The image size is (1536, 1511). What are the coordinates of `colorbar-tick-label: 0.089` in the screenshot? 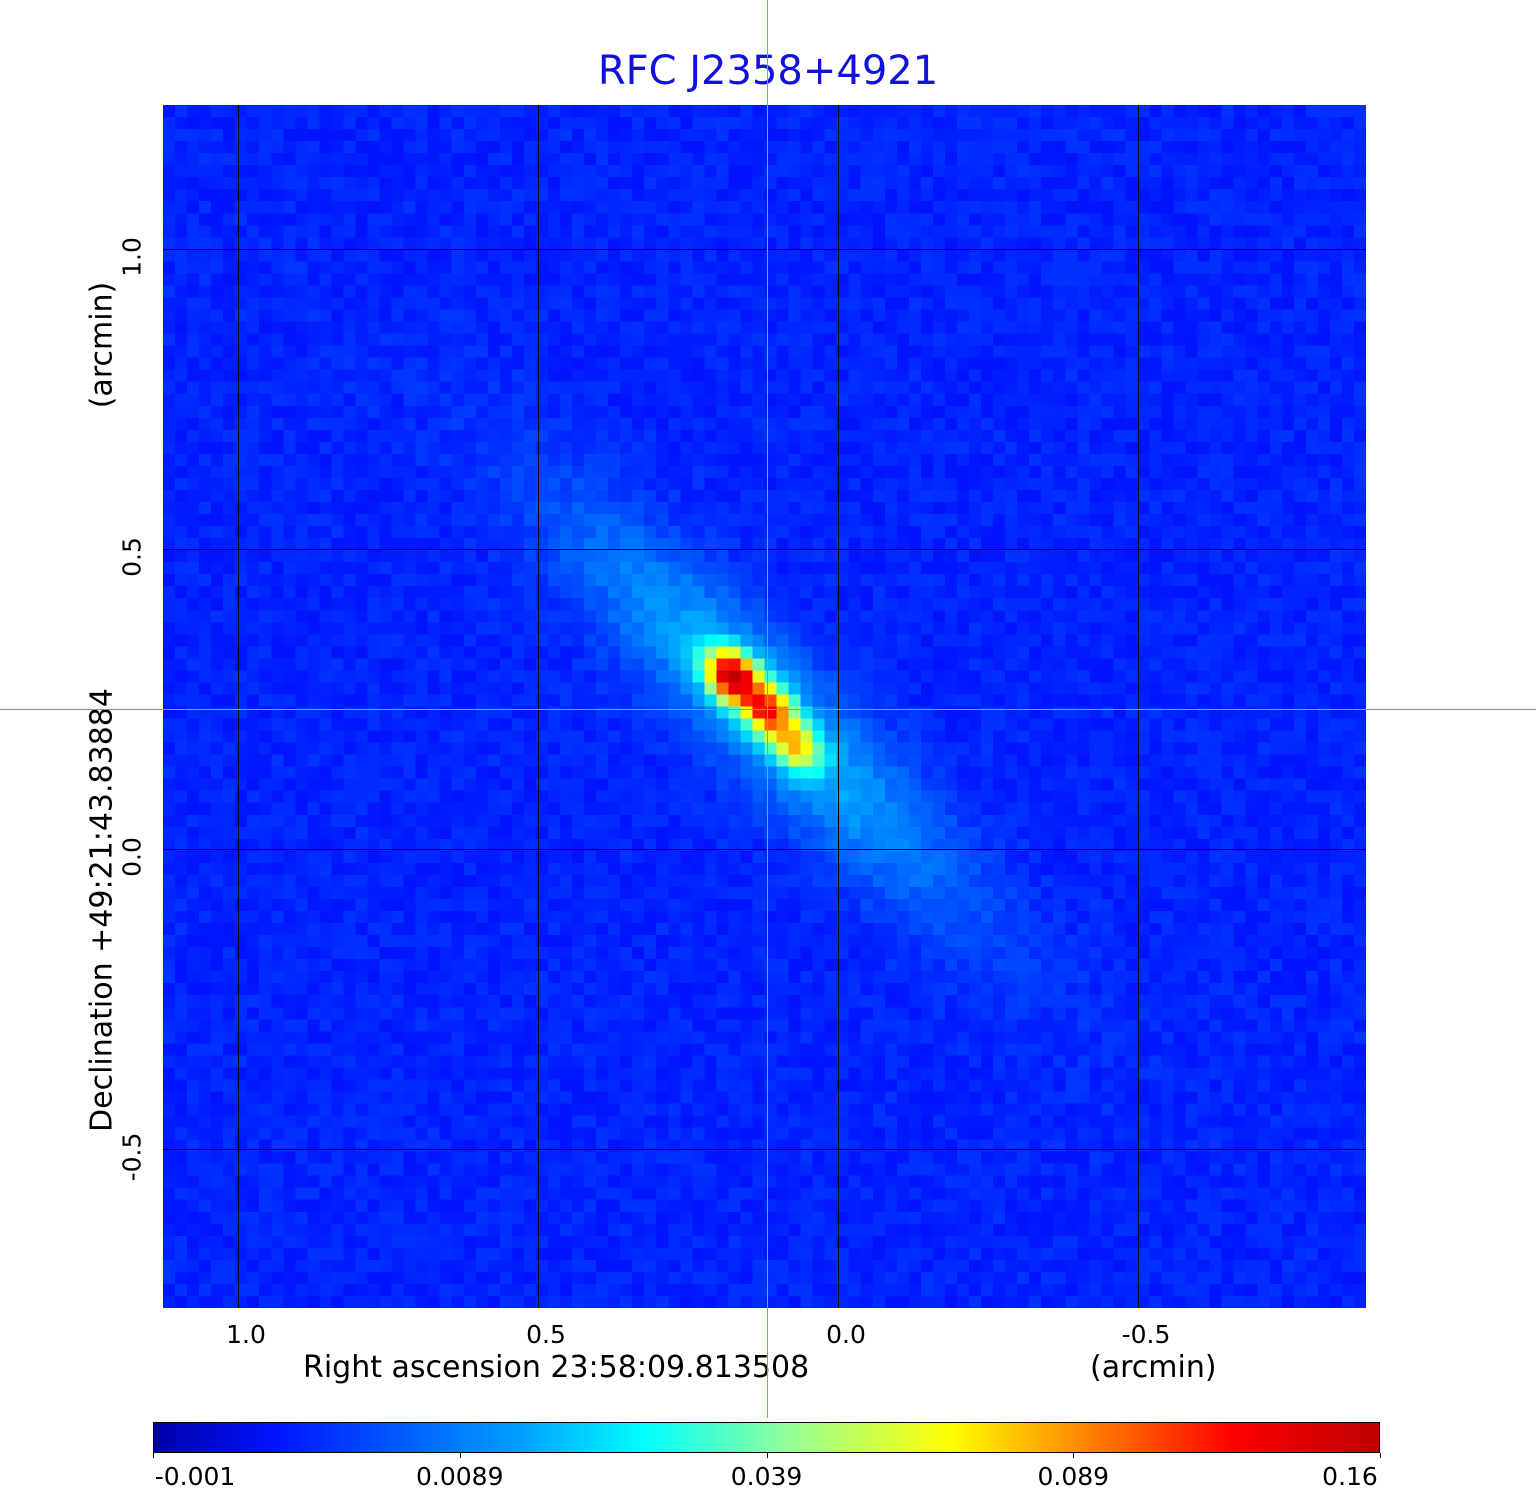 It's located at (1073, 1476).